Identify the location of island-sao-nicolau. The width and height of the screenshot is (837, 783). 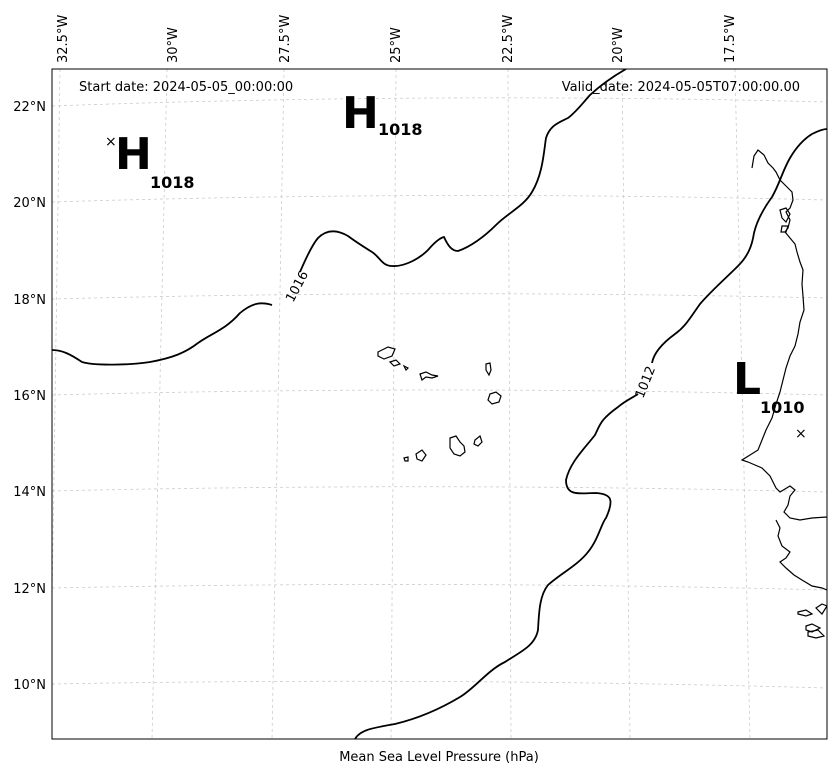
(429, 376).